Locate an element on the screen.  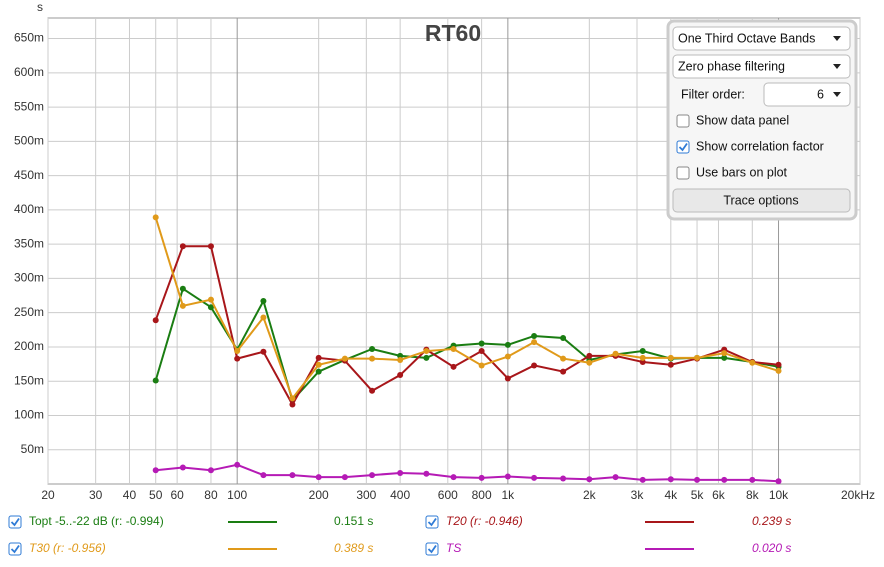
y-tick-label: 550m is located at coordinates (29, 106).